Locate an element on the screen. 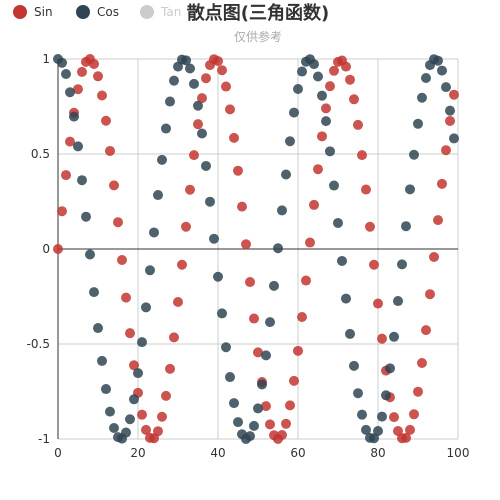 Image resolution: width=500 pixels, height=500 pixels. legend-label: Tan is located at coordinates (170, 12).